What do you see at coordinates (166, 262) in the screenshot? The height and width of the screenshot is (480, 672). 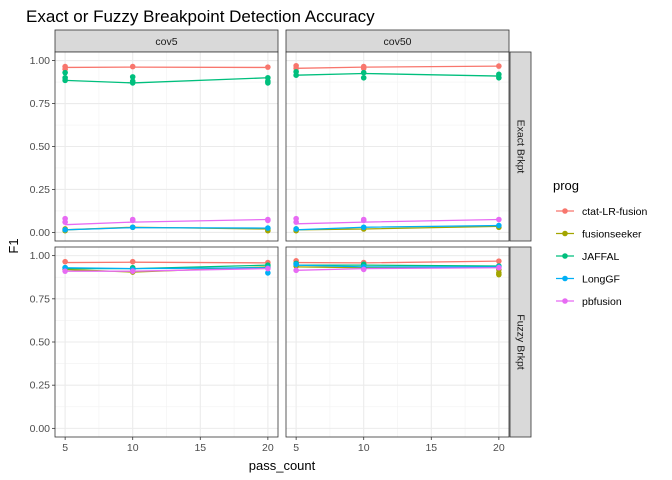 I see `series-line-ctat-lr-fusion` at bounding box center [166, 262].